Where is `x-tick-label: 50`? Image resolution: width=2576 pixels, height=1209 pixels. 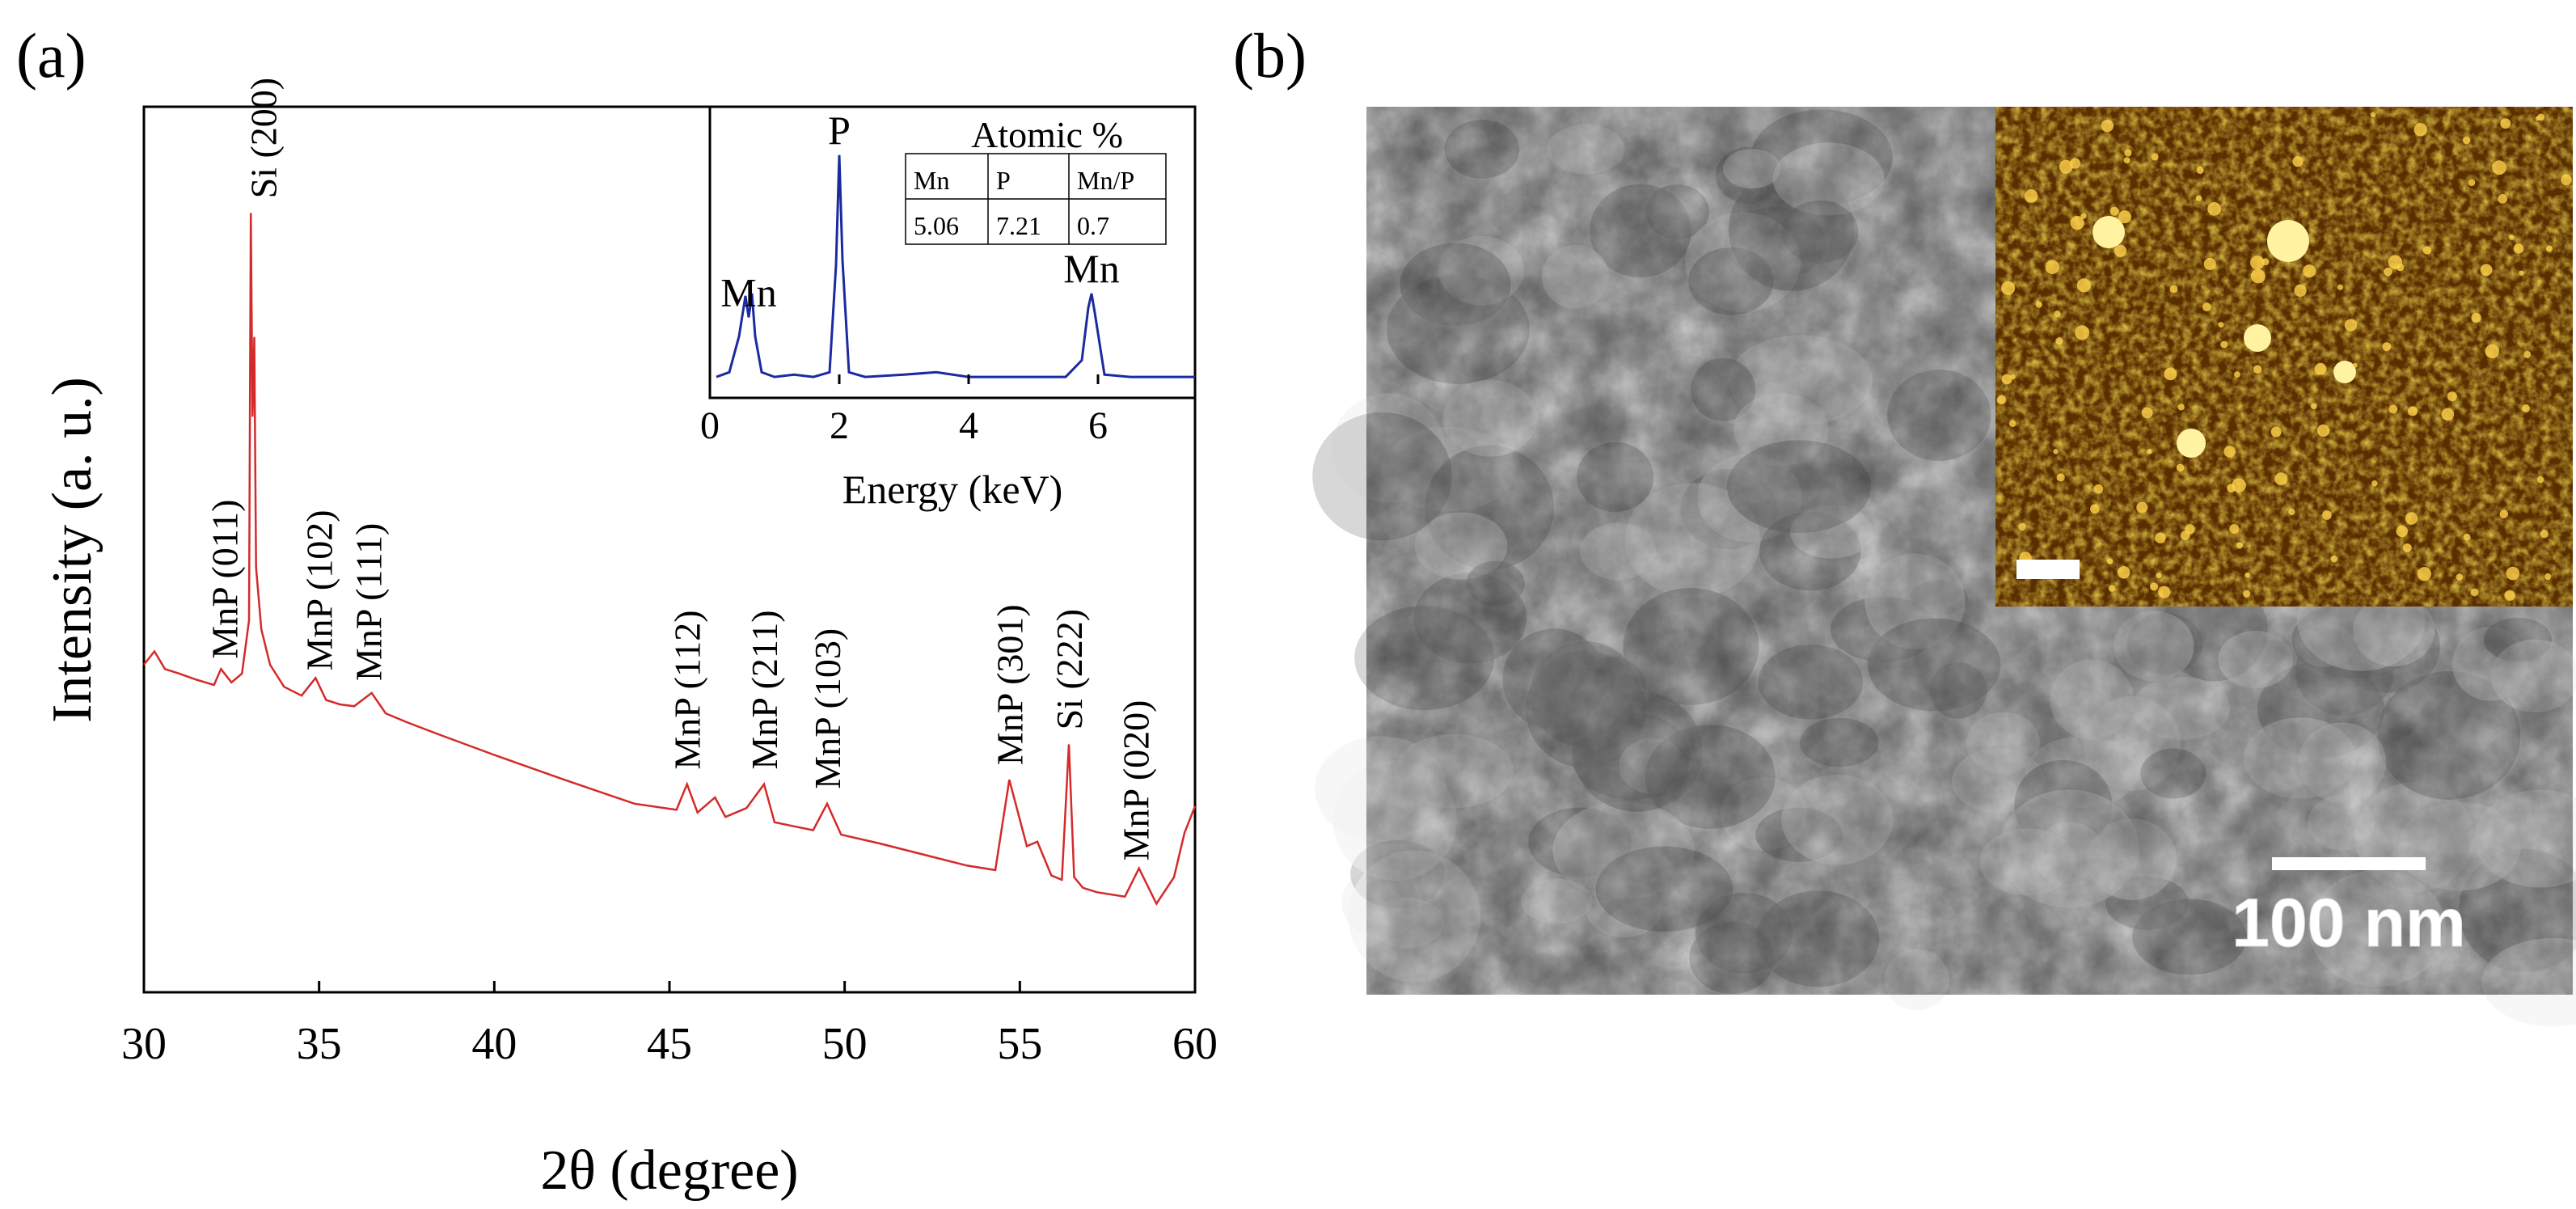
x-tick-label: 50 is located at coordinates (845, 1044).